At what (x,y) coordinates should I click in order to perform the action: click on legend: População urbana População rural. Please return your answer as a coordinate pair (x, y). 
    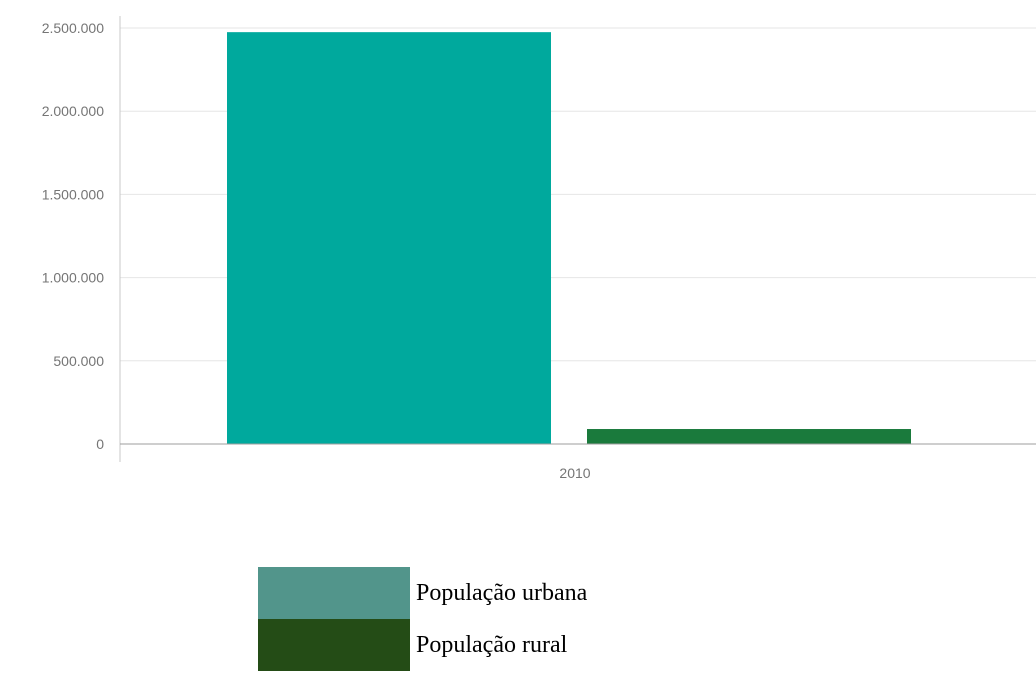
    Looking at the image, I should click on (422, 619).